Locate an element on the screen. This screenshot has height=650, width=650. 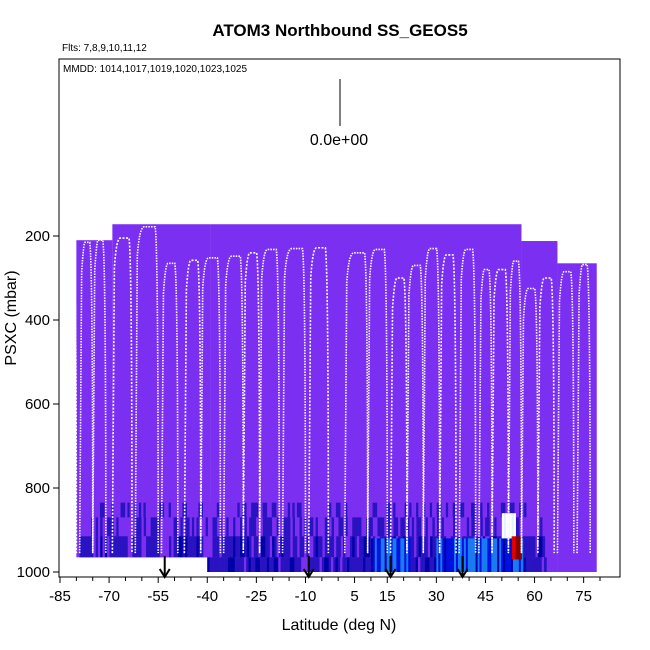
y-axis: 200 400 600 800 1000 is located at coordinates (38, 404).